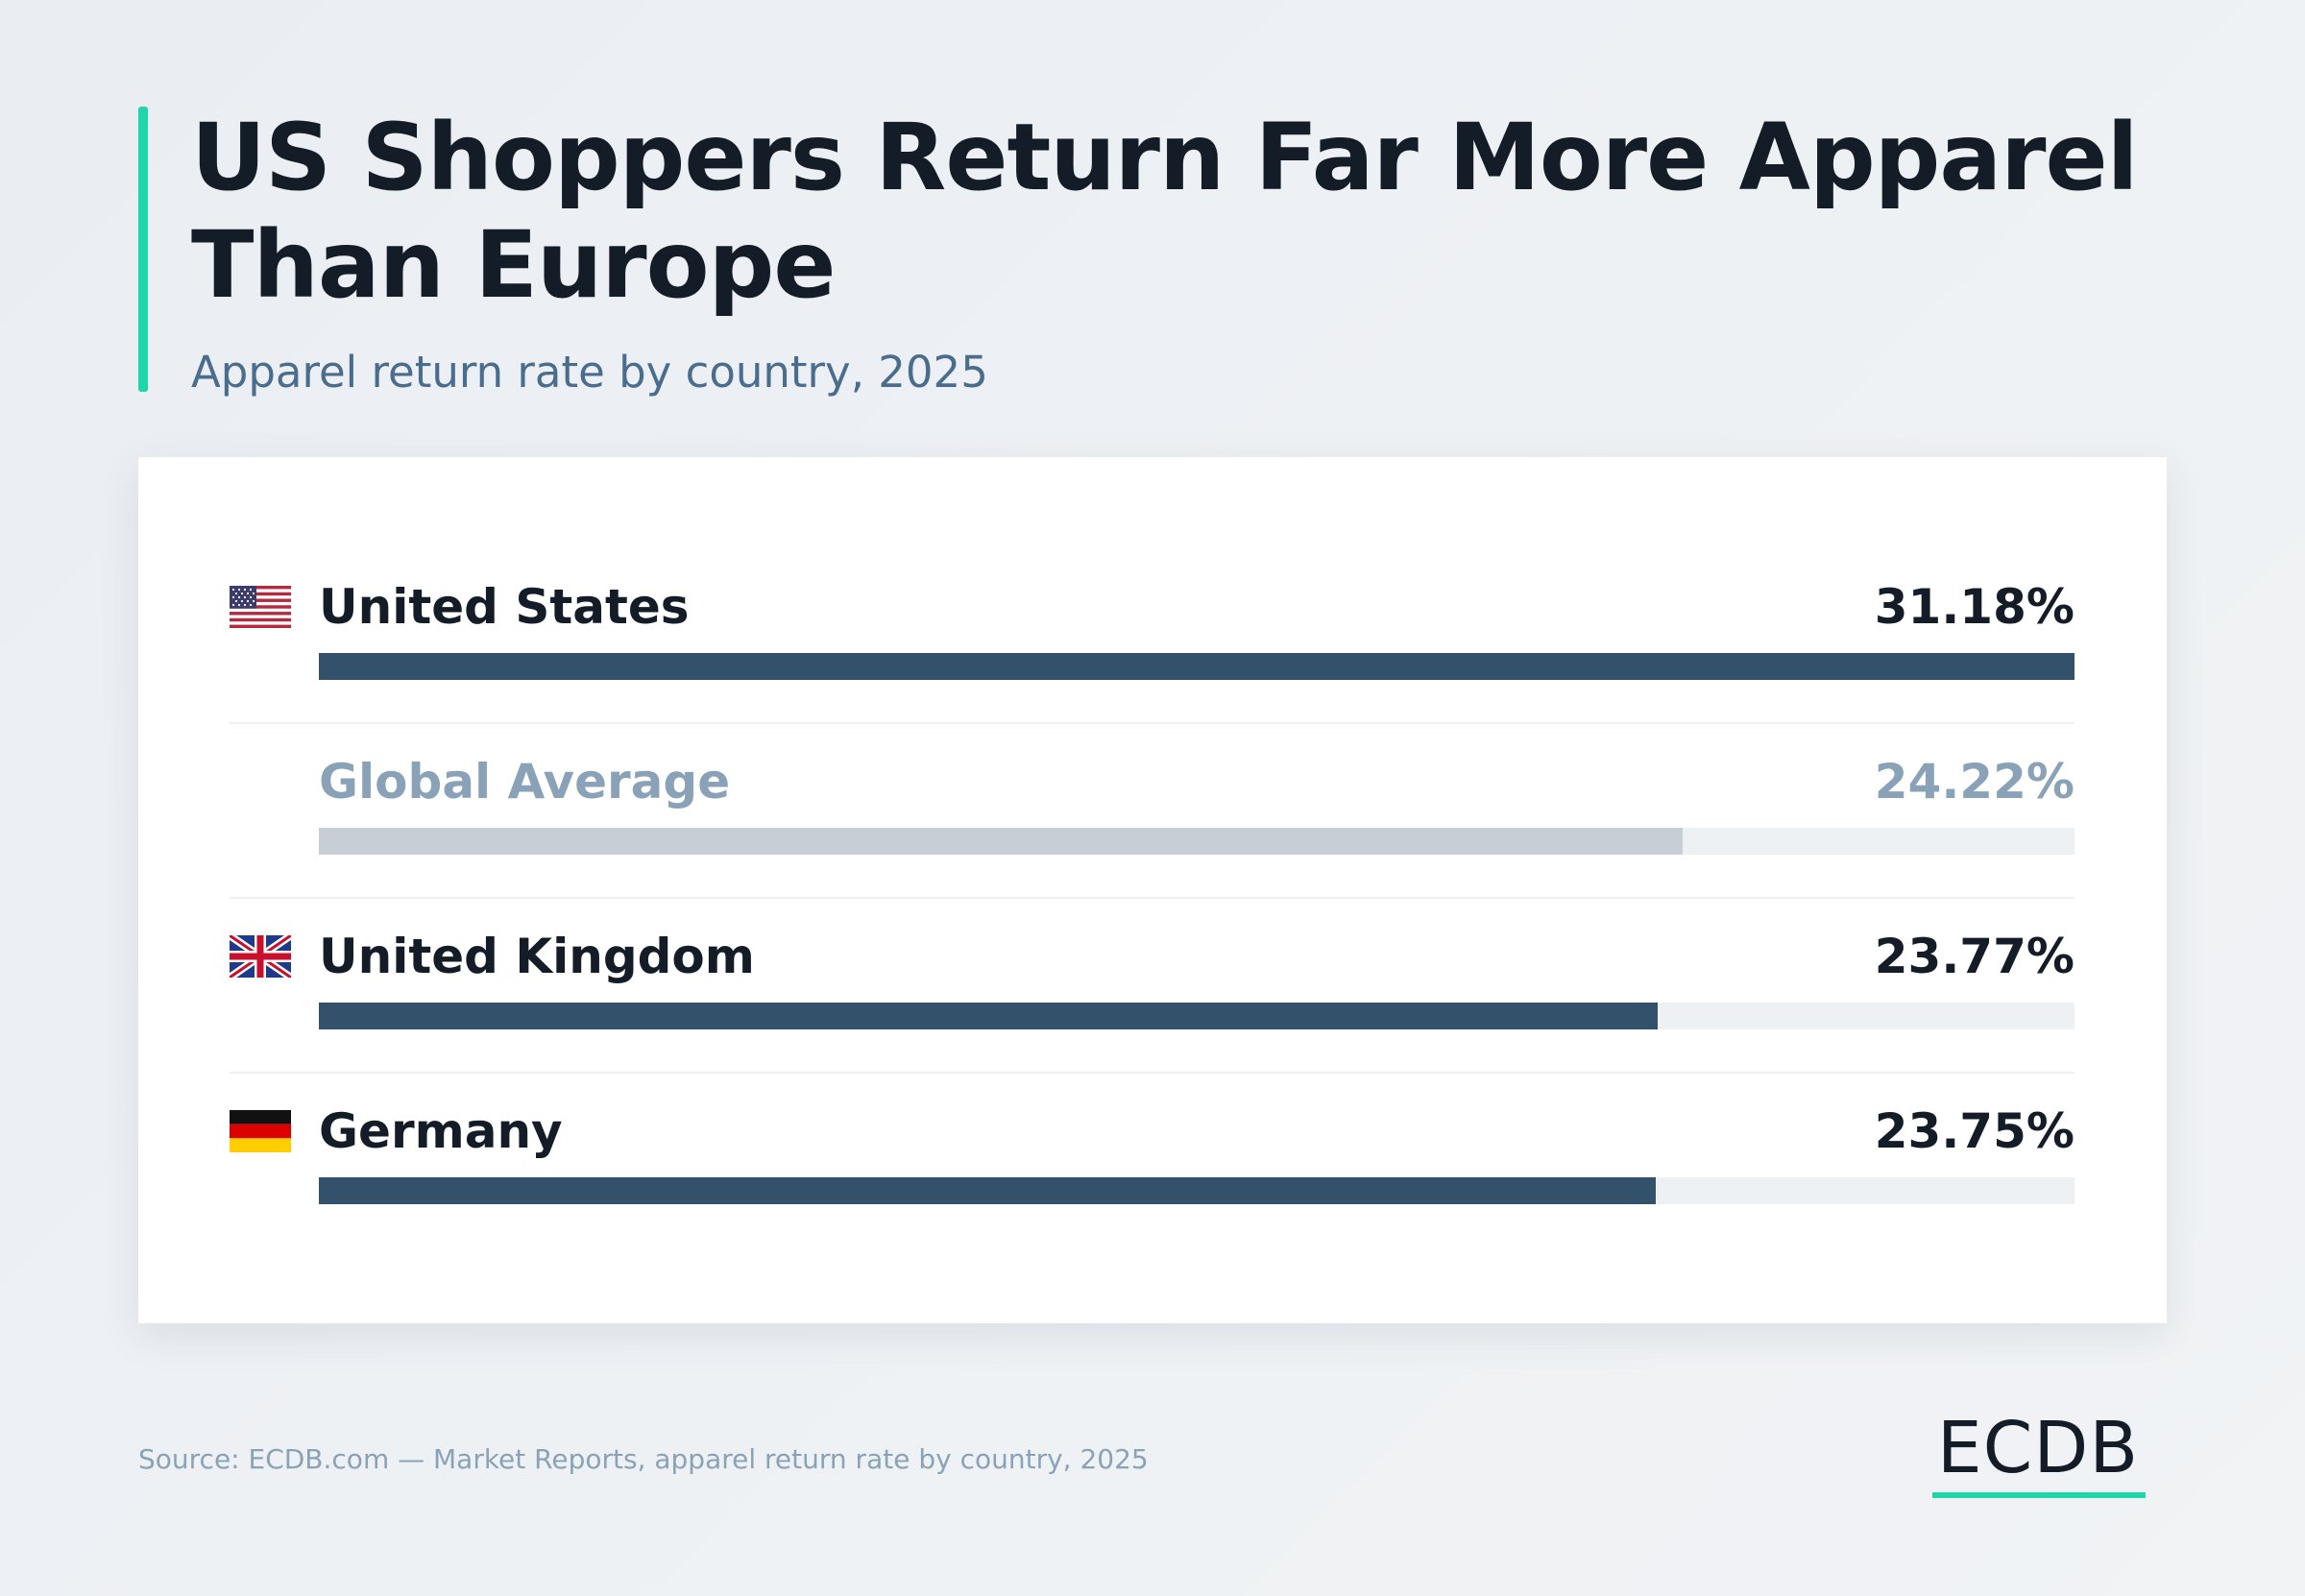 Image resolution: width=2305 pixels, height=1596 pixels. What do you see at coordinates (537, 956) in the screenshot?
I see `bar-label: United Kingdom` at bounding box center [537, 956].